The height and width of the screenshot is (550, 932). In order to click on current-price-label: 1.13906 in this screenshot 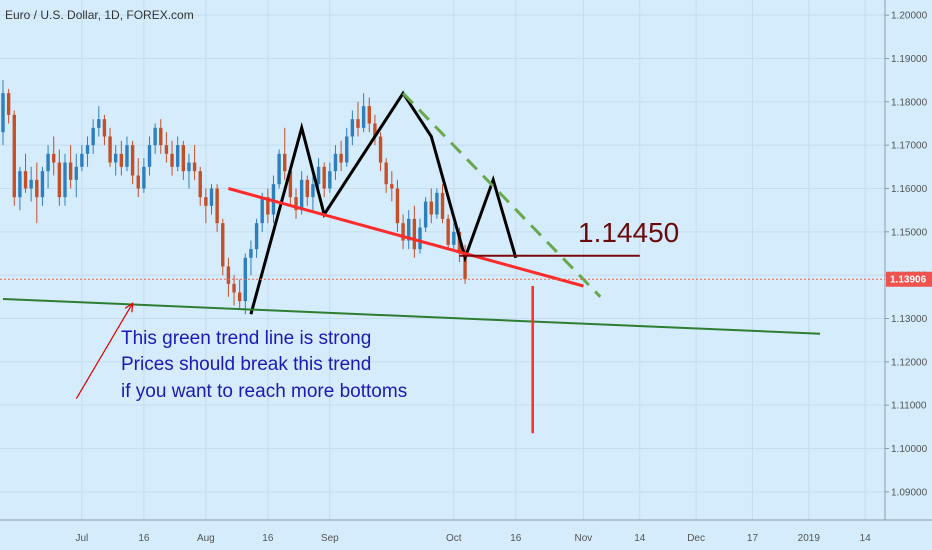, I will do `click(908, 280)`.